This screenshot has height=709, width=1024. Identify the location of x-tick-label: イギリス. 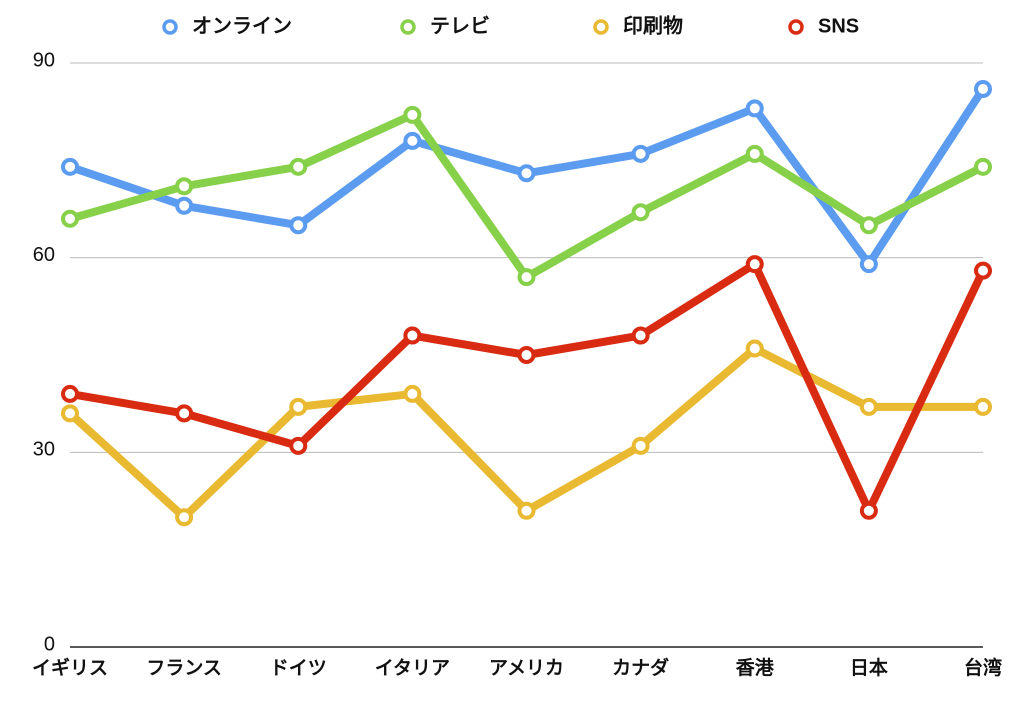
(70, 668).